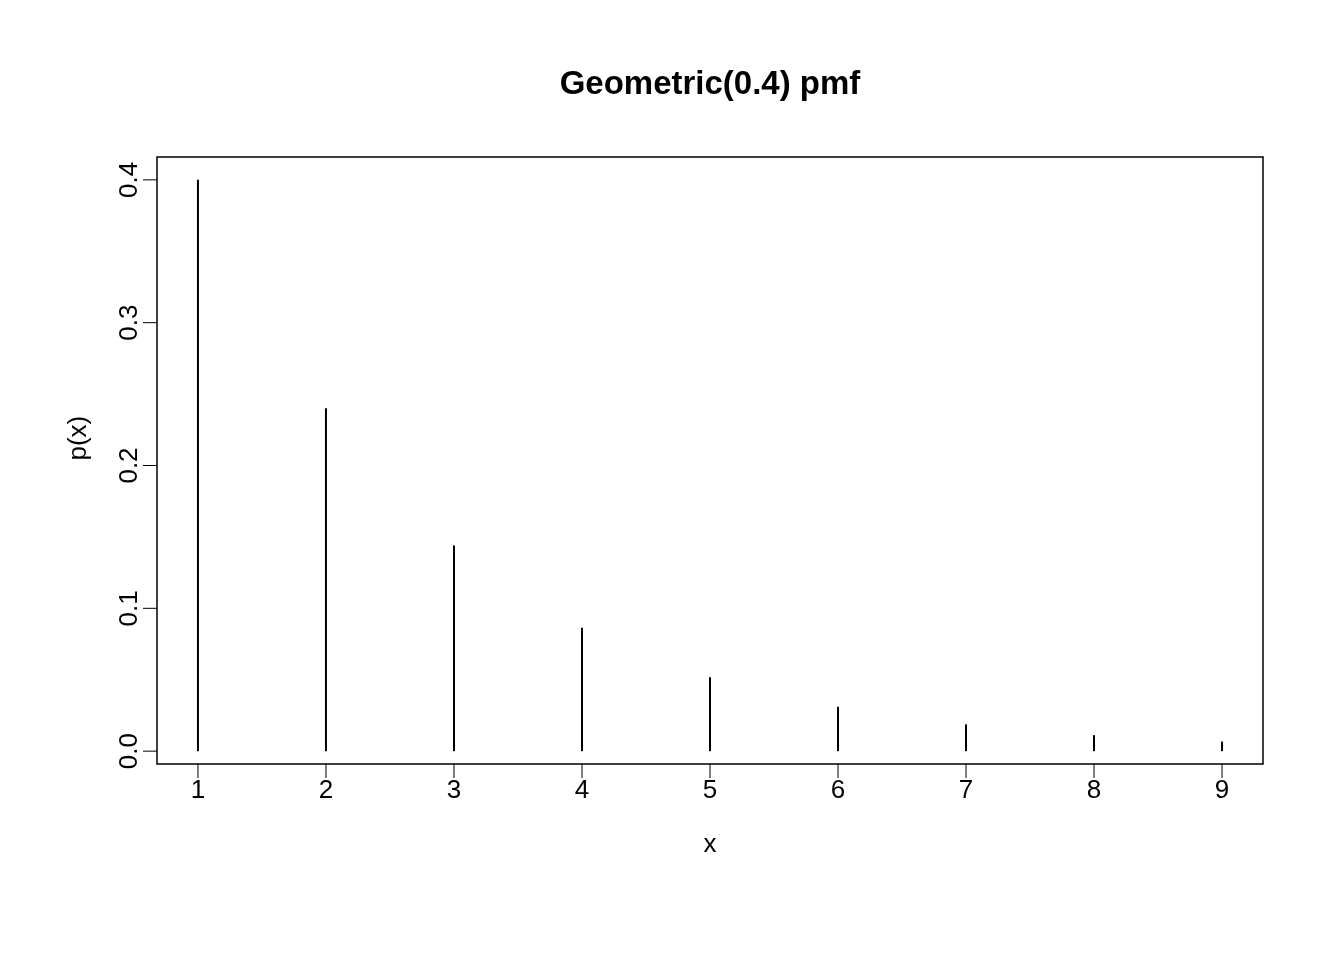 This screenshot has width=1344, height=960. I want to click on x-tick-label: 2, so click(326, 789).